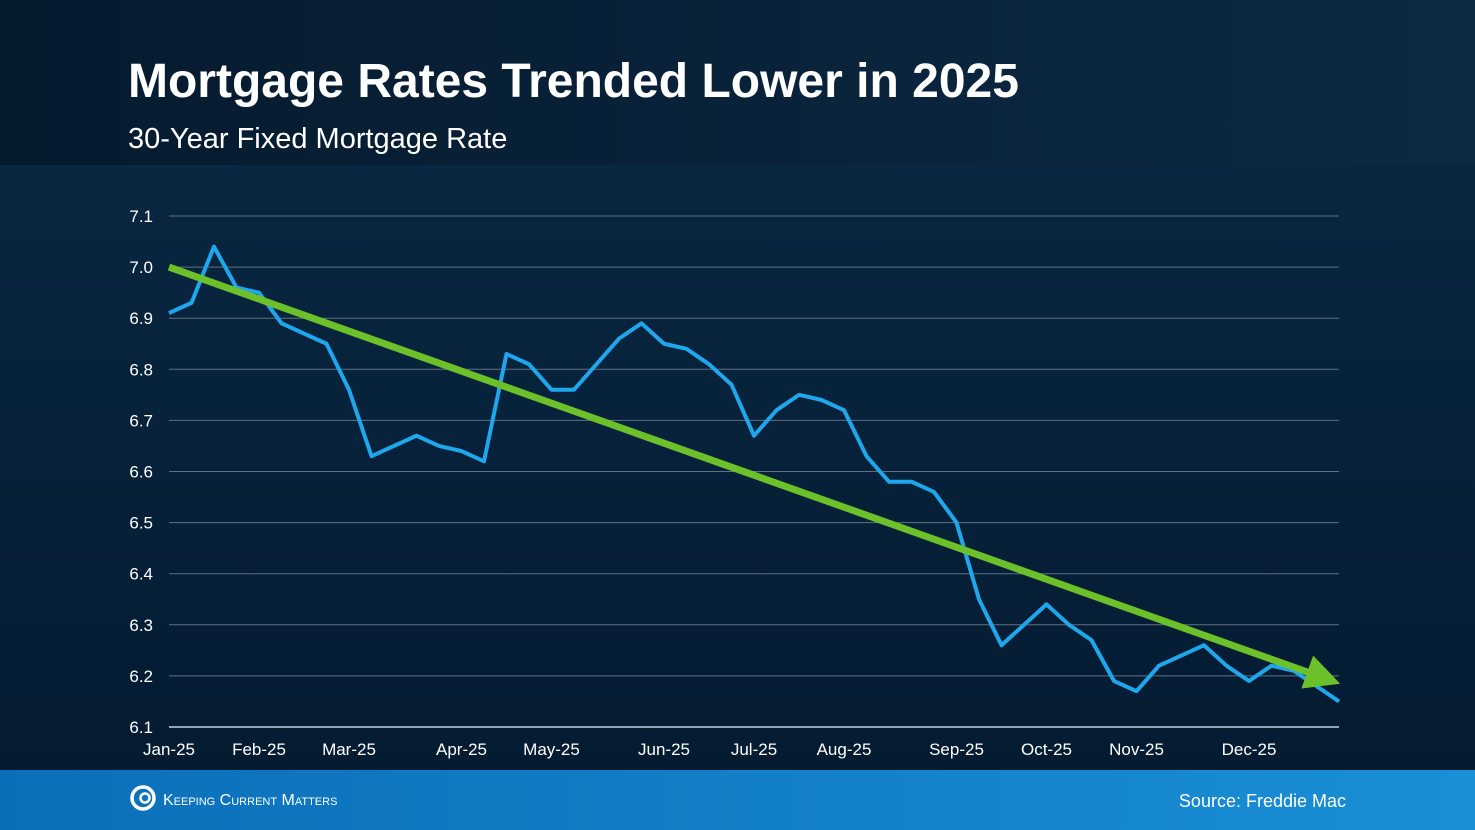 The width and height of the screenshot is (1475, 830). What do you see at coordinates (317, 139) in the screenshot?
I see `chart-subtitle: 30-Year Fixed Mortgage Rate` at bounding box center [317, 139].